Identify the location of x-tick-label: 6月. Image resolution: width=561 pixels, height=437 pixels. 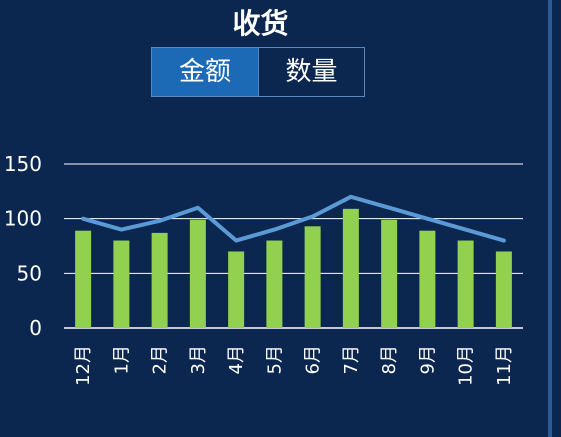
(313, 359).